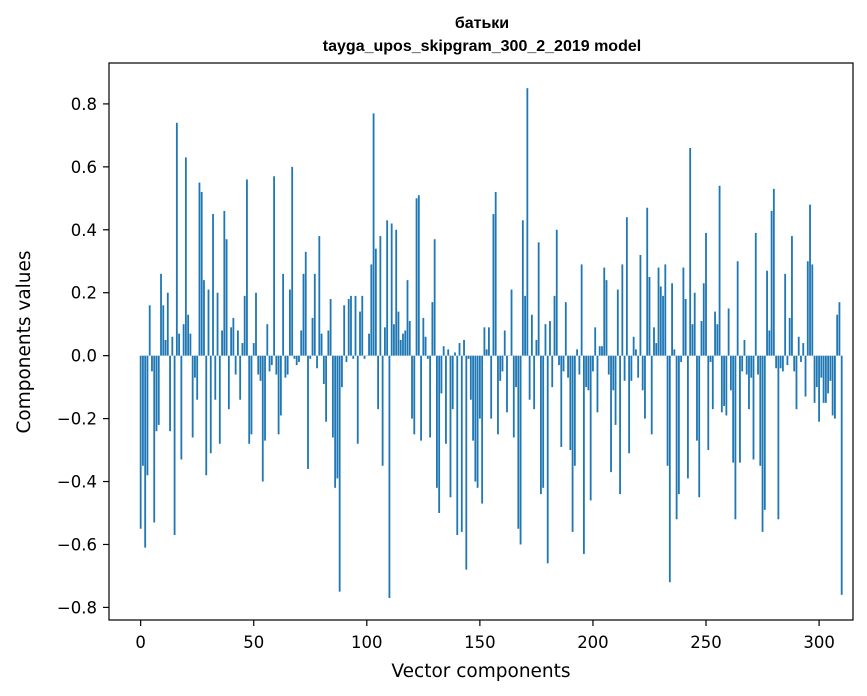  What do you see at coordinates (253, 642) in the screenshot?
I see `x-tick-label: 50` at bounding box center [253, 642].